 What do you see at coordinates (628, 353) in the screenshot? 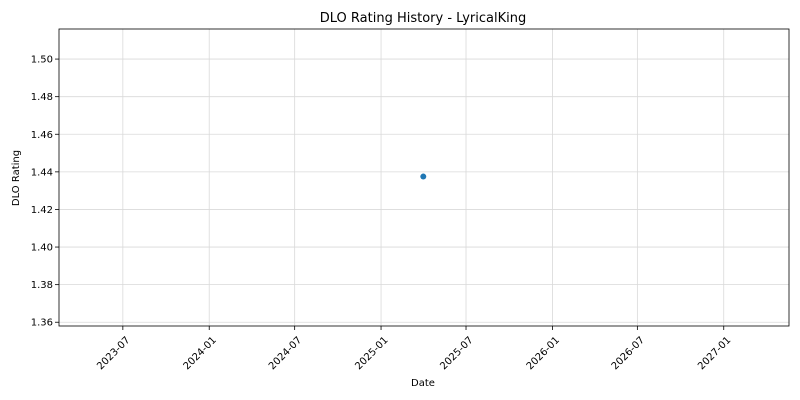
I see `x-tick-label: 2026-07` at bounding box center [628, 353].